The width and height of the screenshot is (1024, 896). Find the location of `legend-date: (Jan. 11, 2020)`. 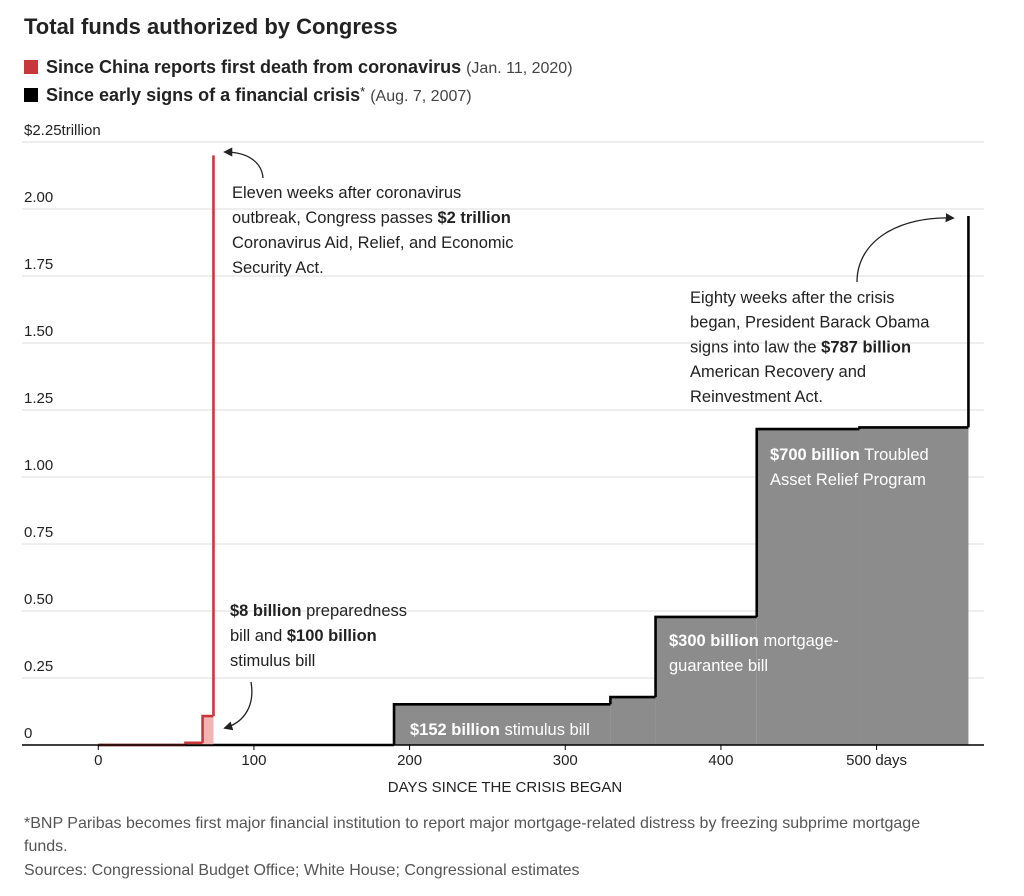

legend-date: (Jan. 11, 2020) is located at coordinates (519, 68).